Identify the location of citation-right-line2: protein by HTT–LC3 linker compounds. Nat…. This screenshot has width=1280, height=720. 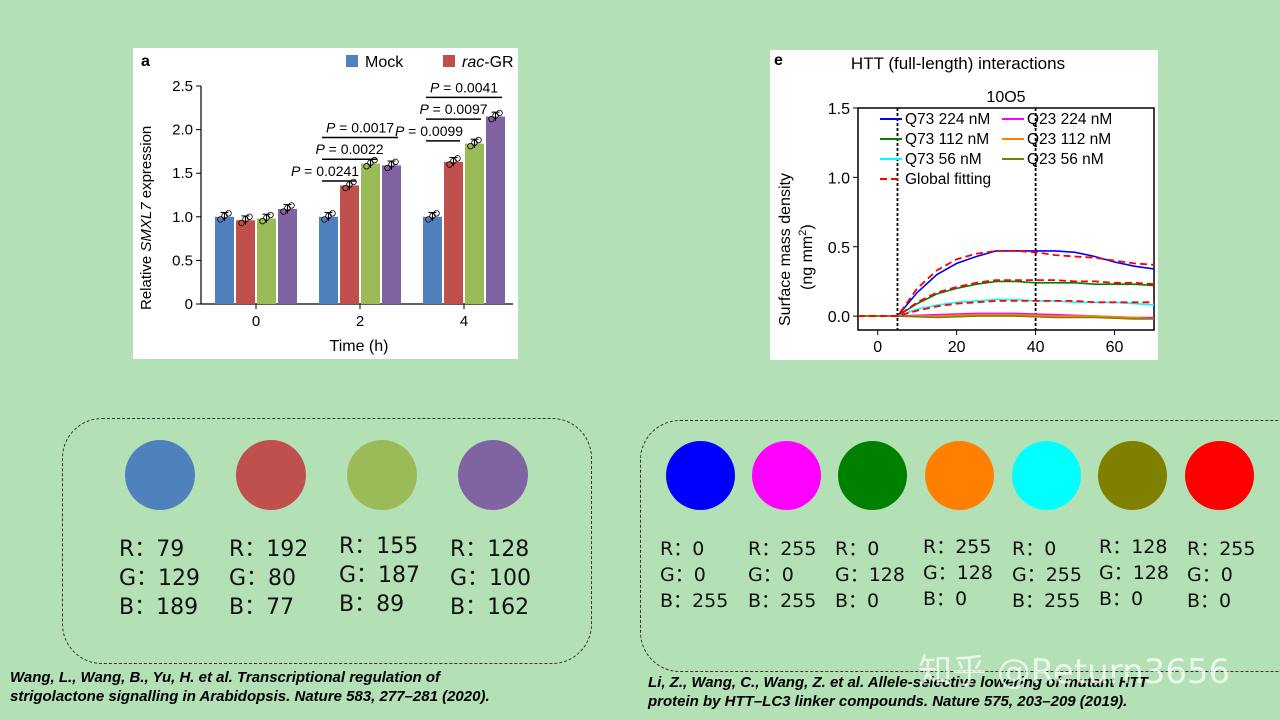
(888, 701).